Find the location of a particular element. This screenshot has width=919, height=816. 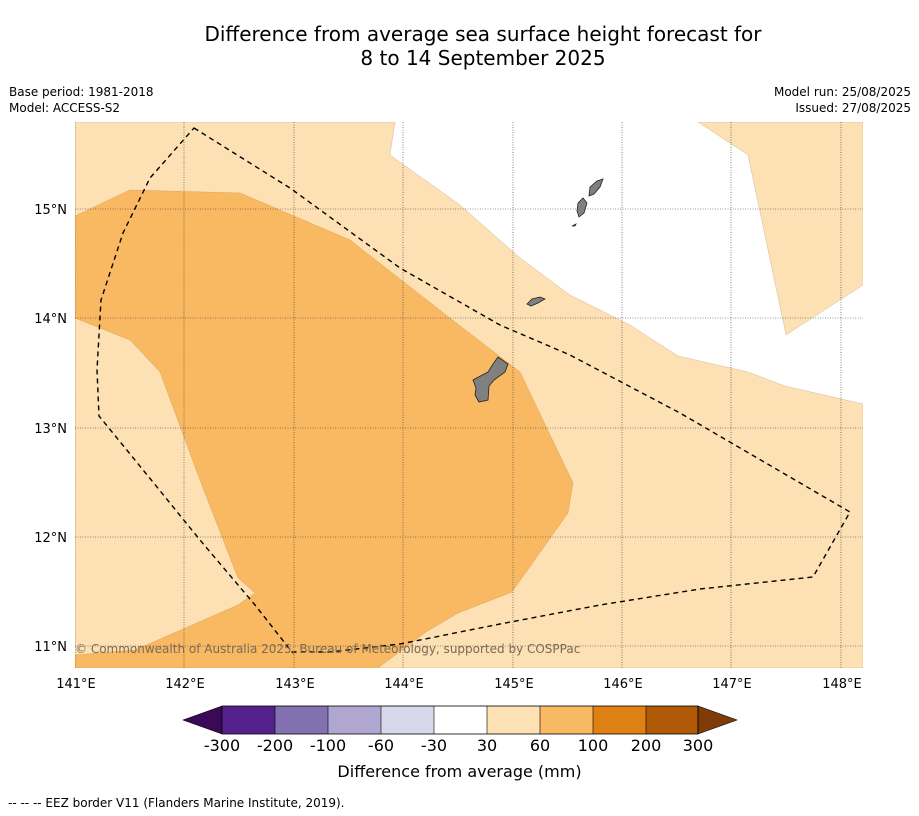

anomaly-region-30-60-east is located at coordinates (780, 229).